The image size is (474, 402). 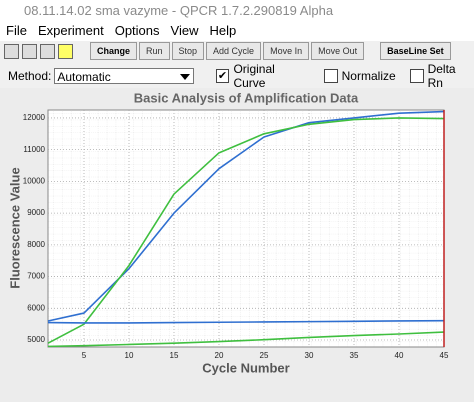 What do you see at coordinates (223, 30) in the screenshot?
I see `menu-item: Help` at bounding box center [223, 30].